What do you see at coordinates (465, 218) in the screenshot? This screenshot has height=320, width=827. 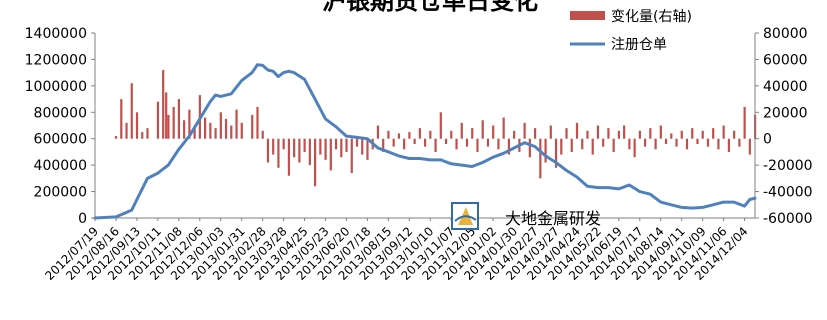 I see `watermark-logo-wave` at bounding box center [465, 218].